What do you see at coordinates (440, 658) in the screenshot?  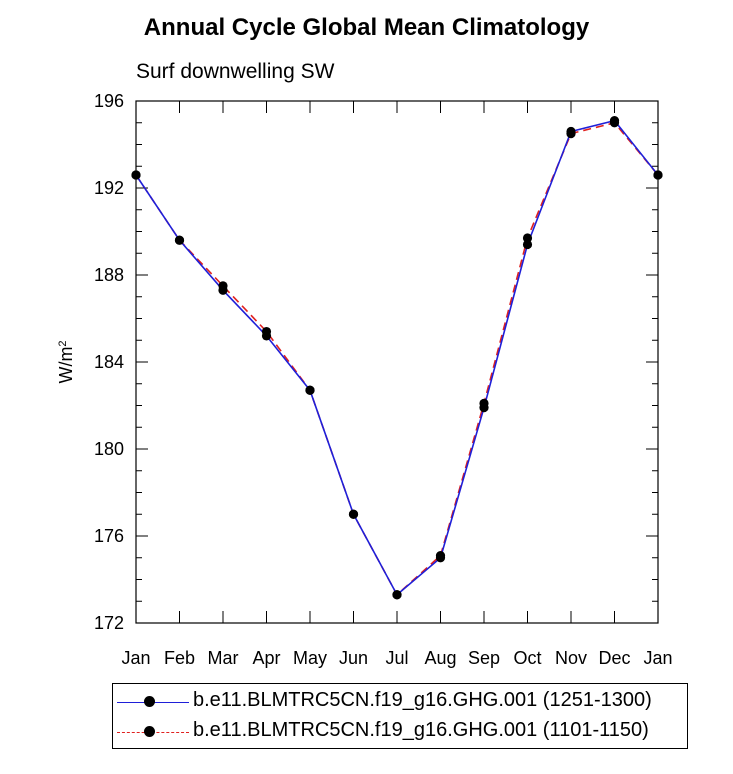 I see `x-tick-label: Aug` at bounding box center [440, 658].